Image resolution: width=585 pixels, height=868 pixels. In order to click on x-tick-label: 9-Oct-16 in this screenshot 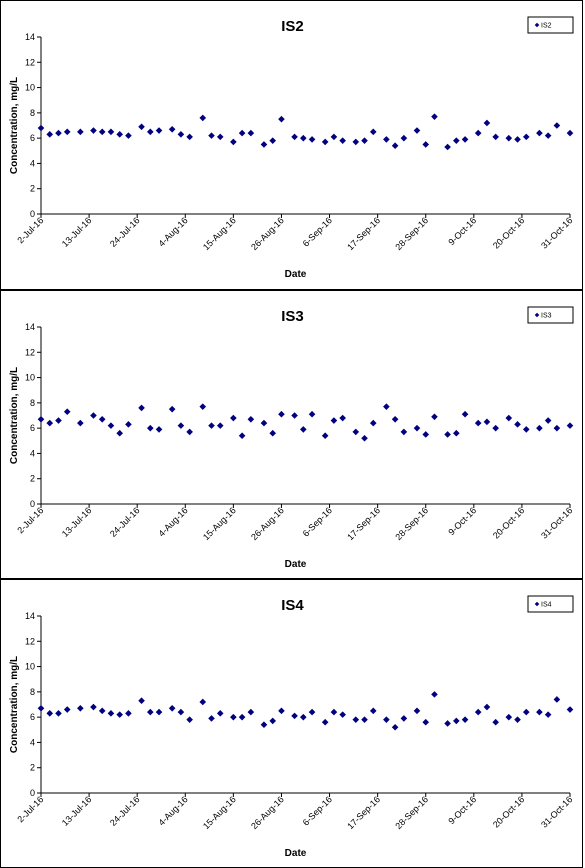, I will do `click(462, 231)`.